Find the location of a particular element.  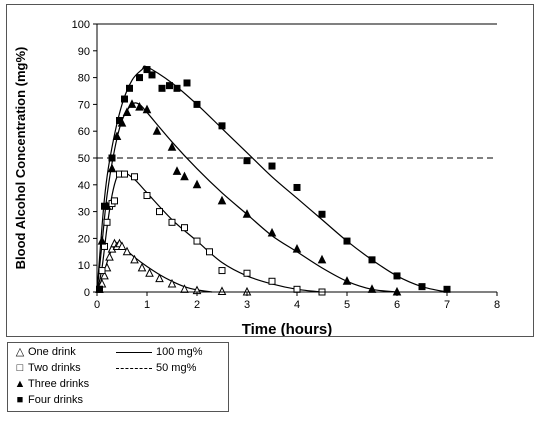

legend-item-four-drinks: ■ Four drinks is located at coordinates (48, 400).